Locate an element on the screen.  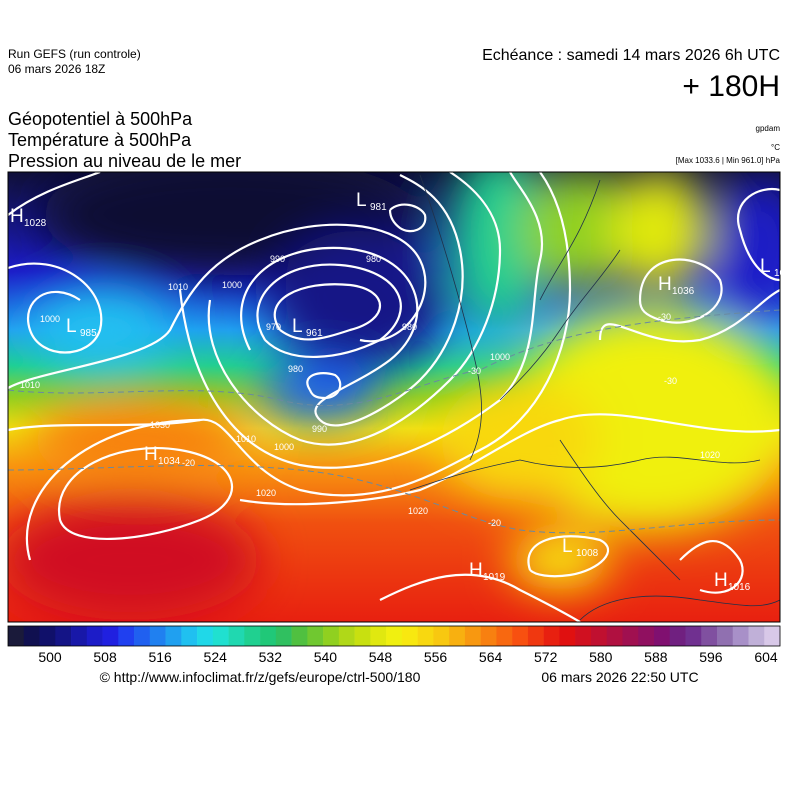
issue-time: 06 mars 2026 22:50 UTC is located at coordinates (619, 677).